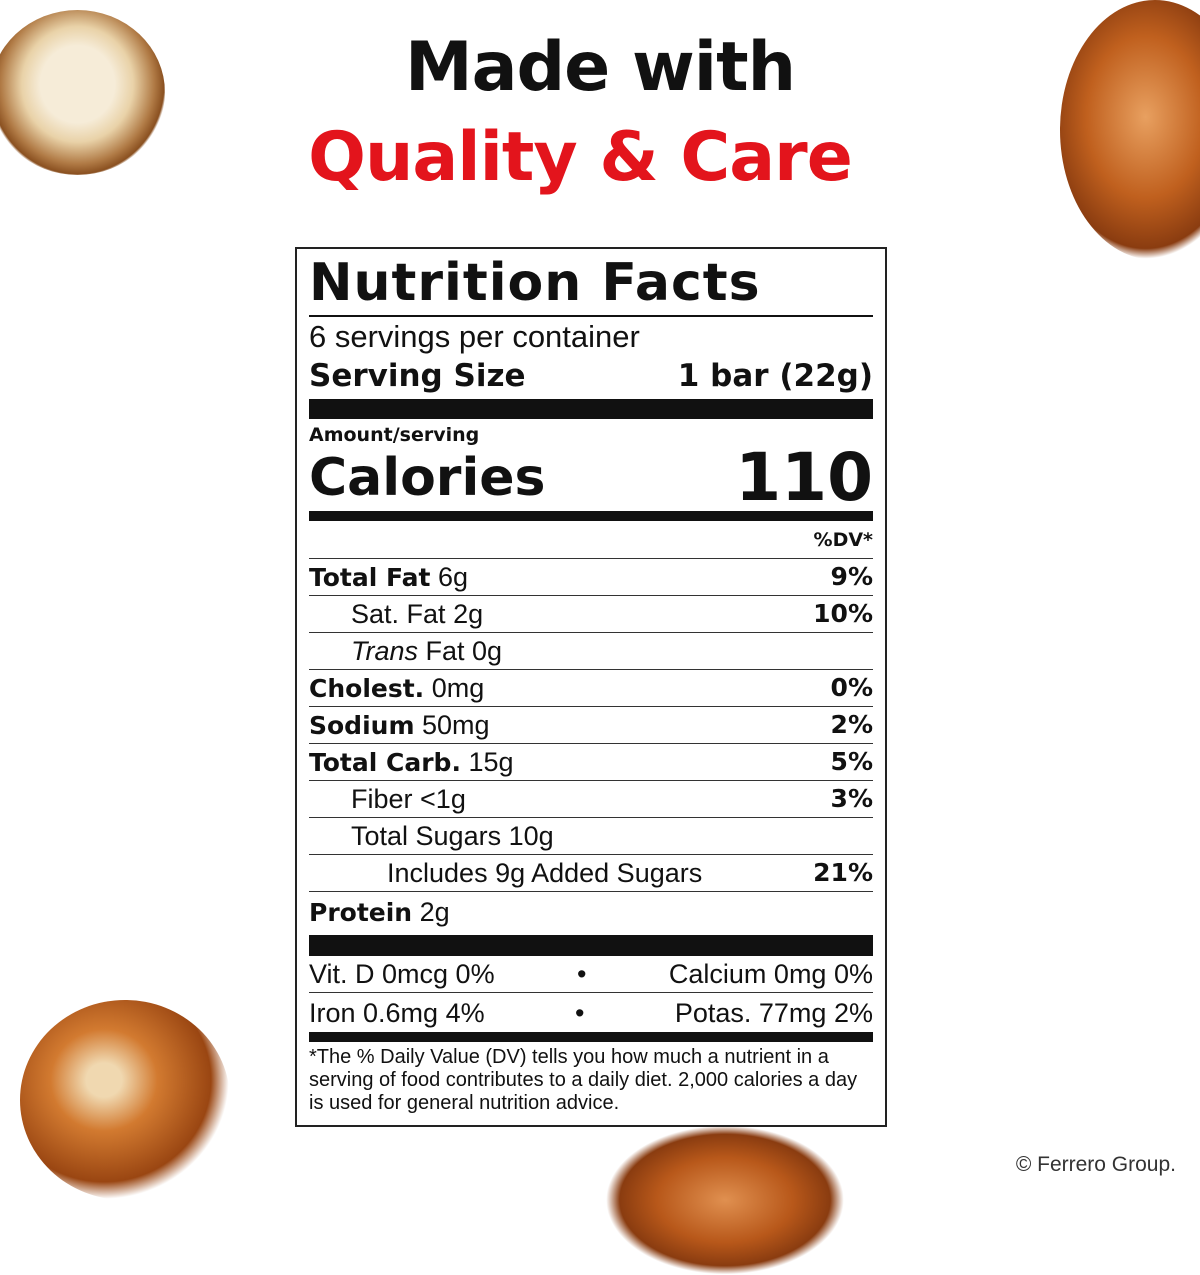 Image resolution: width=1200 pixels, height=1275 pixels. Describe the element at coordinates (367, 688) in the screenshot. I see `nutrient-name: Cholest.` at that location.